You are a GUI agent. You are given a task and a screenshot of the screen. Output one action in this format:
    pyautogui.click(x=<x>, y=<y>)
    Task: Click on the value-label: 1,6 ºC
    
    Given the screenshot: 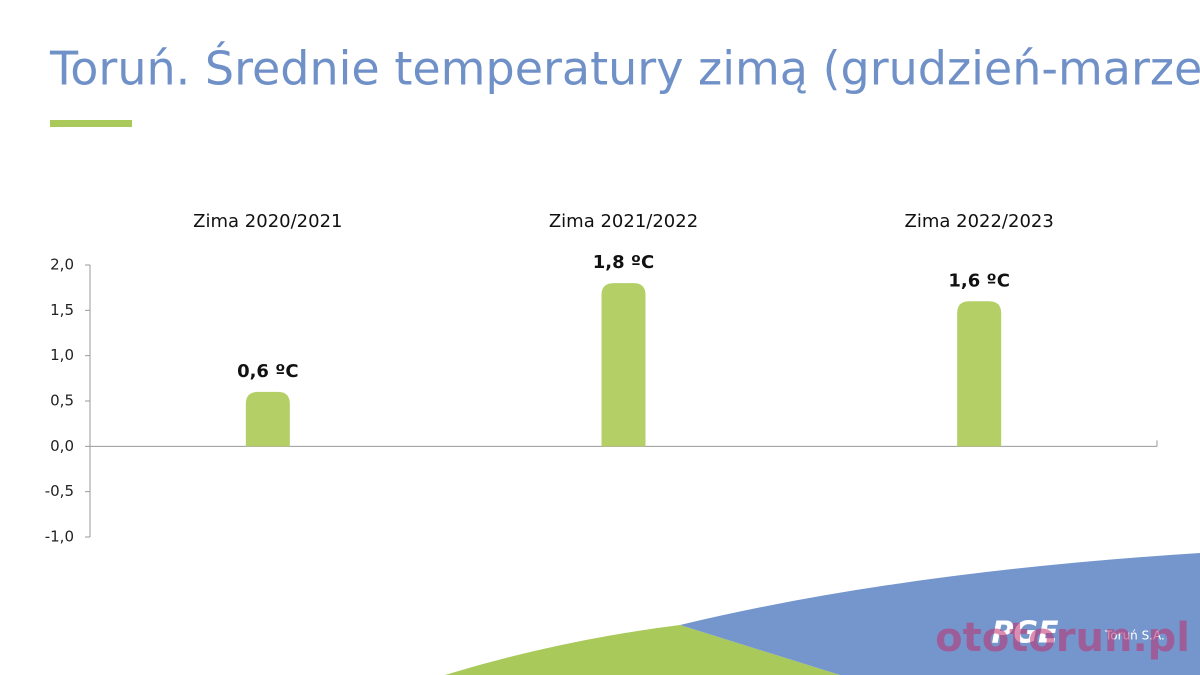 What is the action you would take?
    pyautogui.click(x=979, y=280)
    